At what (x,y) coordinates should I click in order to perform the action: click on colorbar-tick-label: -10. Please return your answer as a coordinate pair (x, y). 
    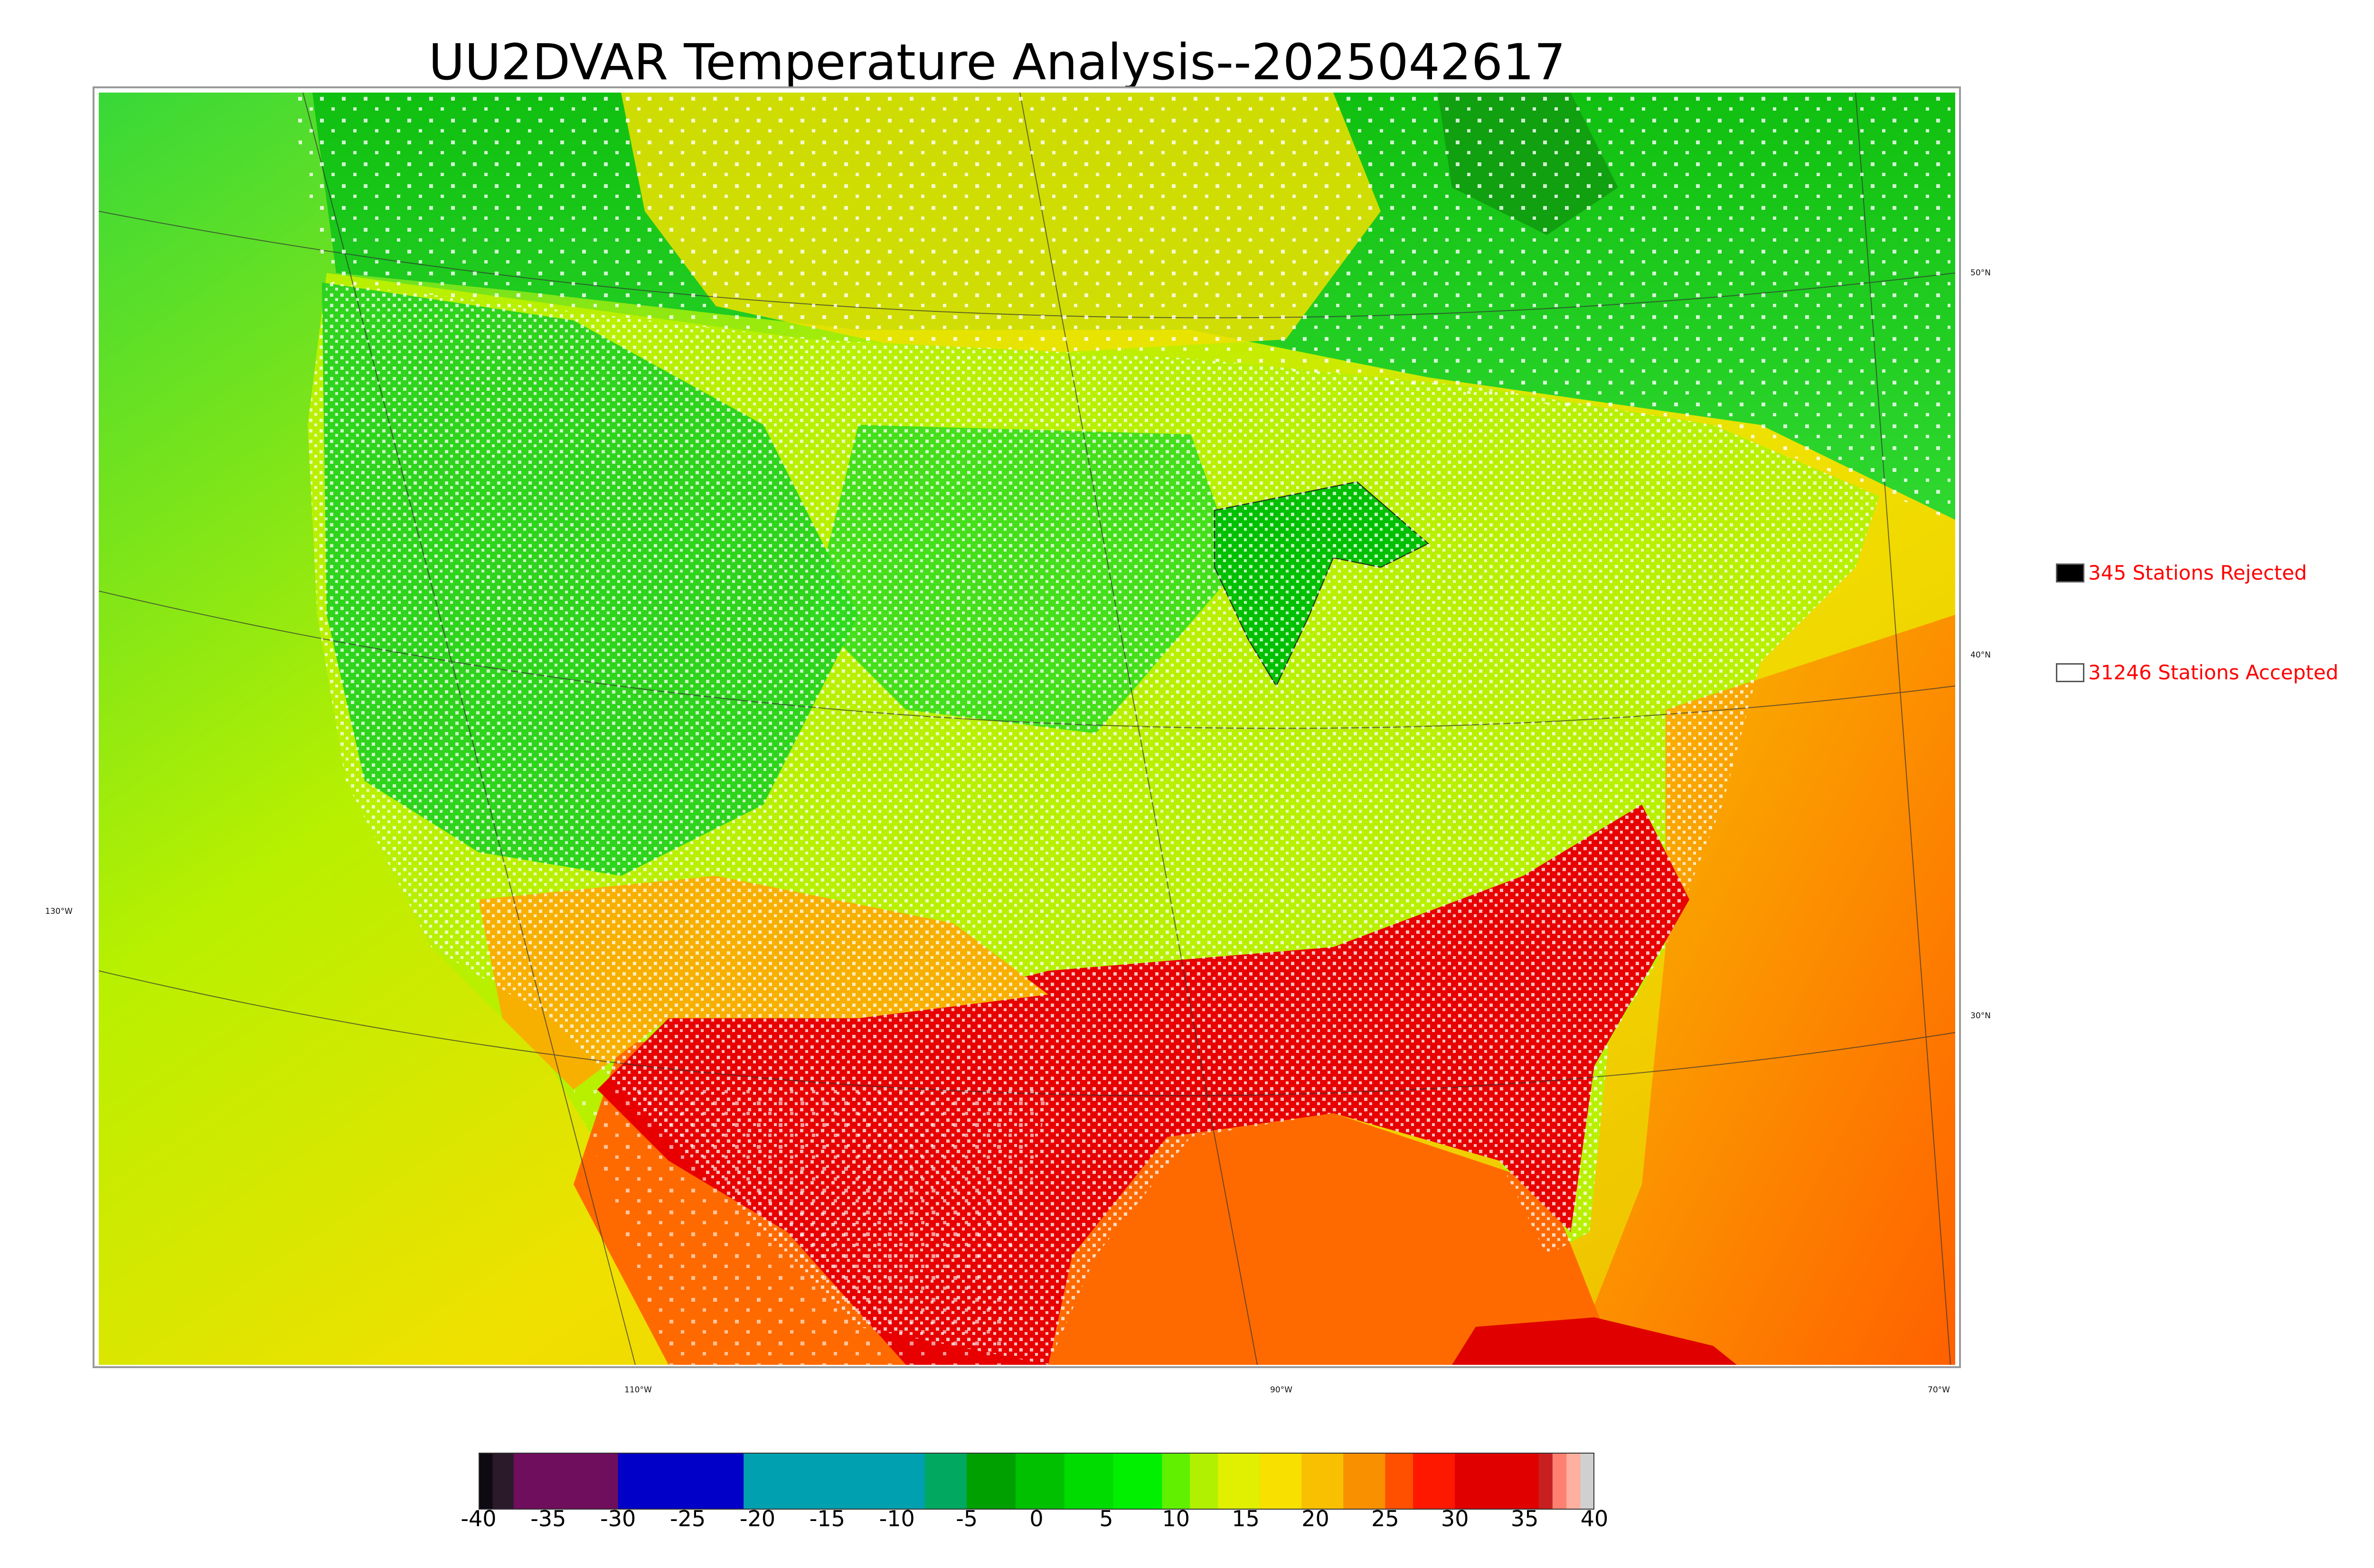
    Looking at the image, I should click on (897, 1518).